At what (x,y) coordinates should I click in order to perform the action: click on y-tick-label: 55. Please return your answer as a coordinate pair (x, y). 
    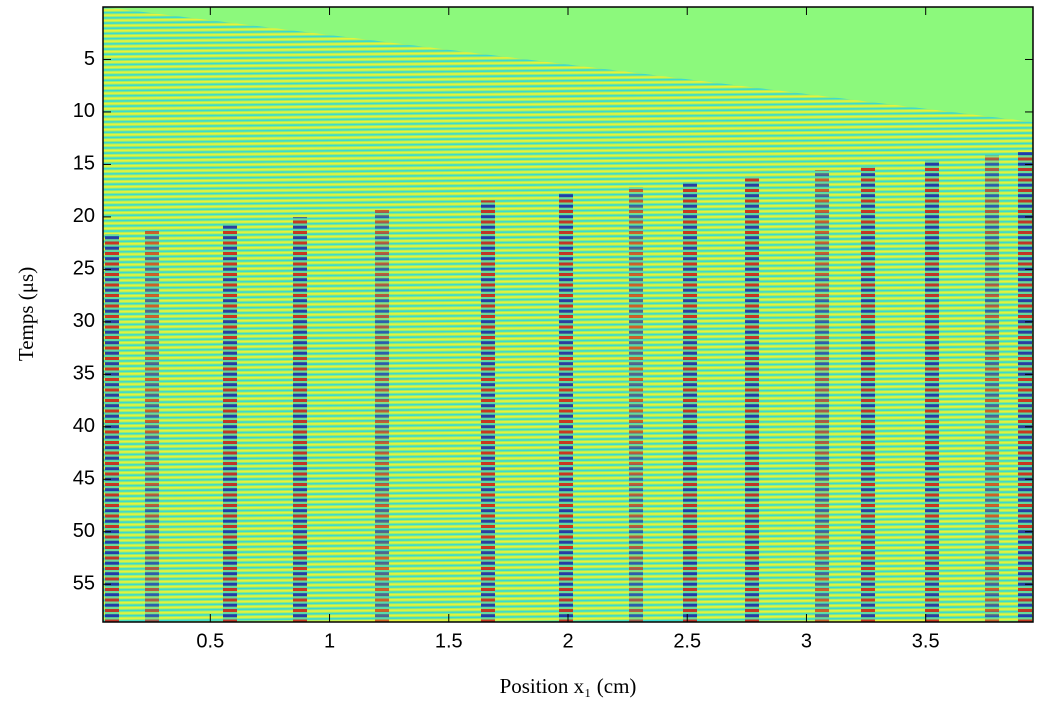
    Looking at the image, I should click on (84, 583).